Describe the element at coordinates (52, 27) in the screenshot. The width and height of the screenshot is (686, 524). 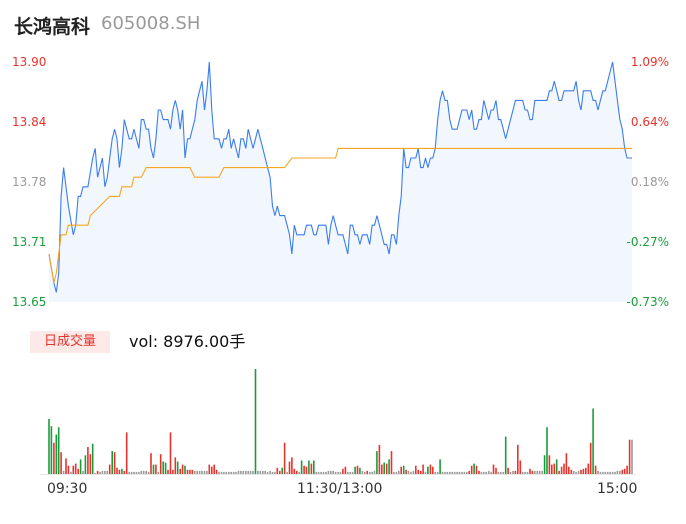
I see `stock-name: 长鸿高科` at that location.